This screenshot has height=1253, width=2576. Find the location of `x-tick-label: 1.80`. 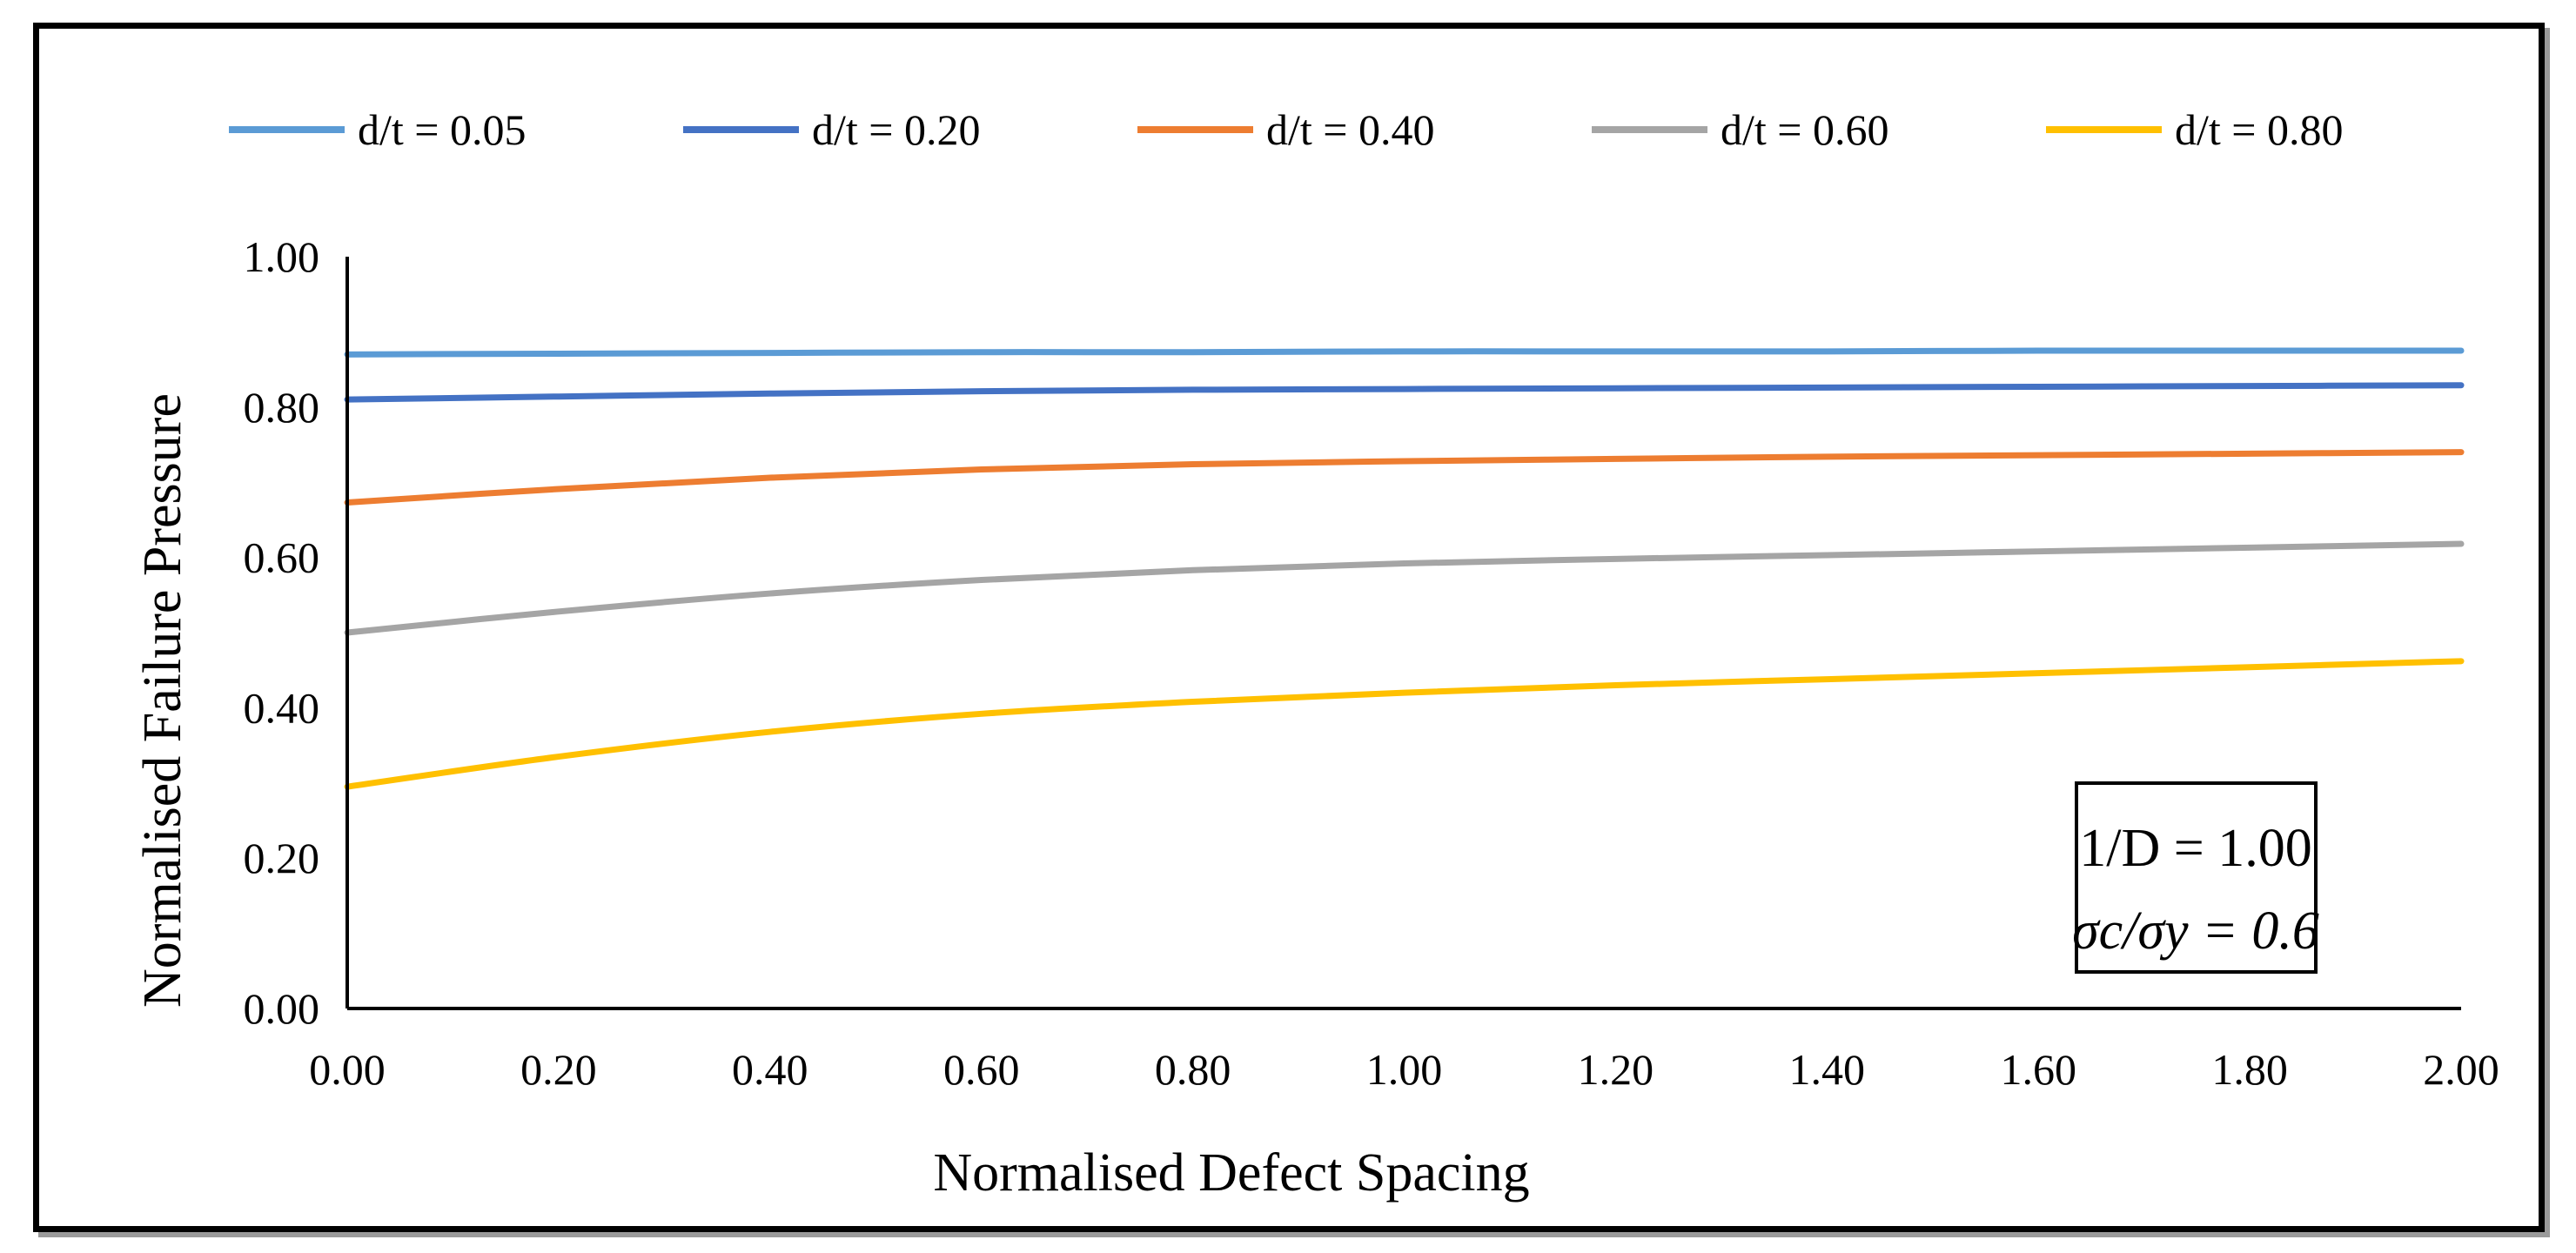

x-tick-label: 1.80 is located at coordinates (2250, 1069).